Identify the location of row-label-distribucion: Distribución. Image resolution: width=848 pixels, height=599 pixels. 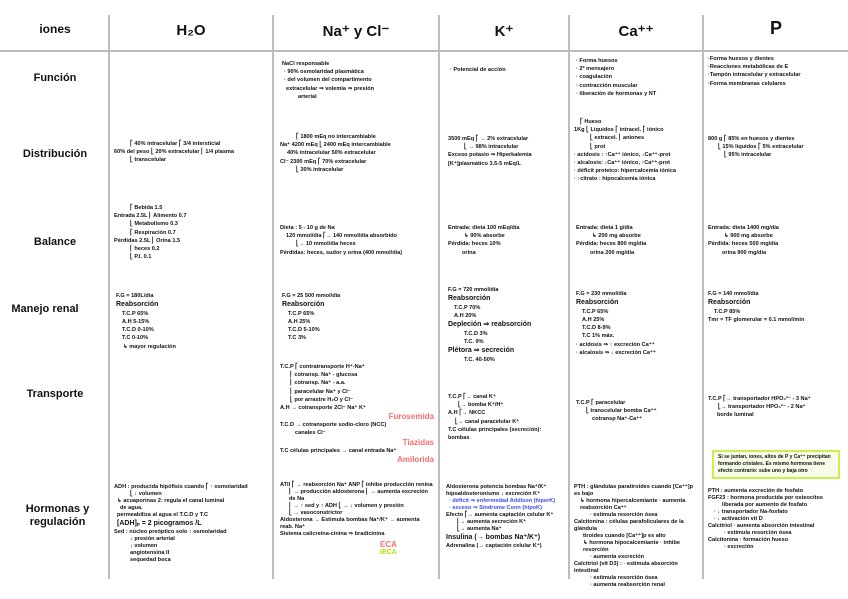
(55, 154).